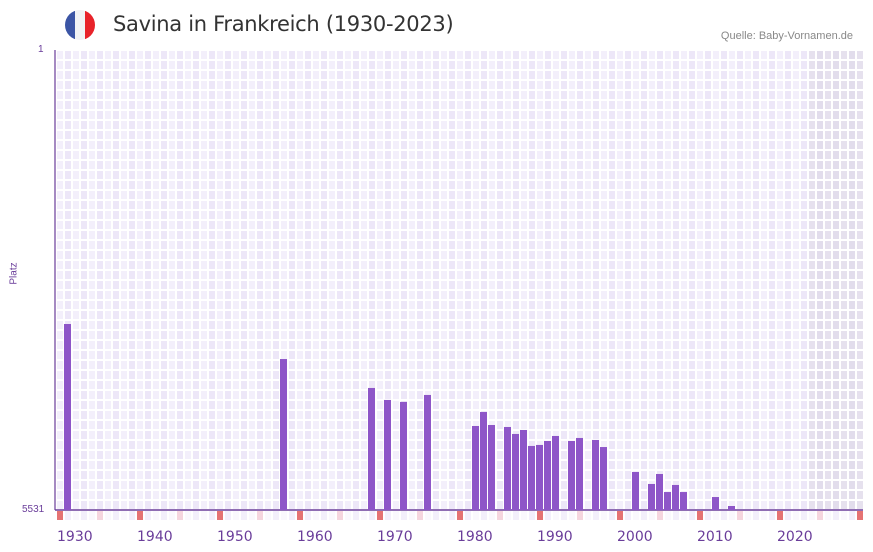 The image size is (873, 552). What do you see at coordinates (475, 467) in the screenshot?
I see `bar-1982` at bounding box center [475, 467].